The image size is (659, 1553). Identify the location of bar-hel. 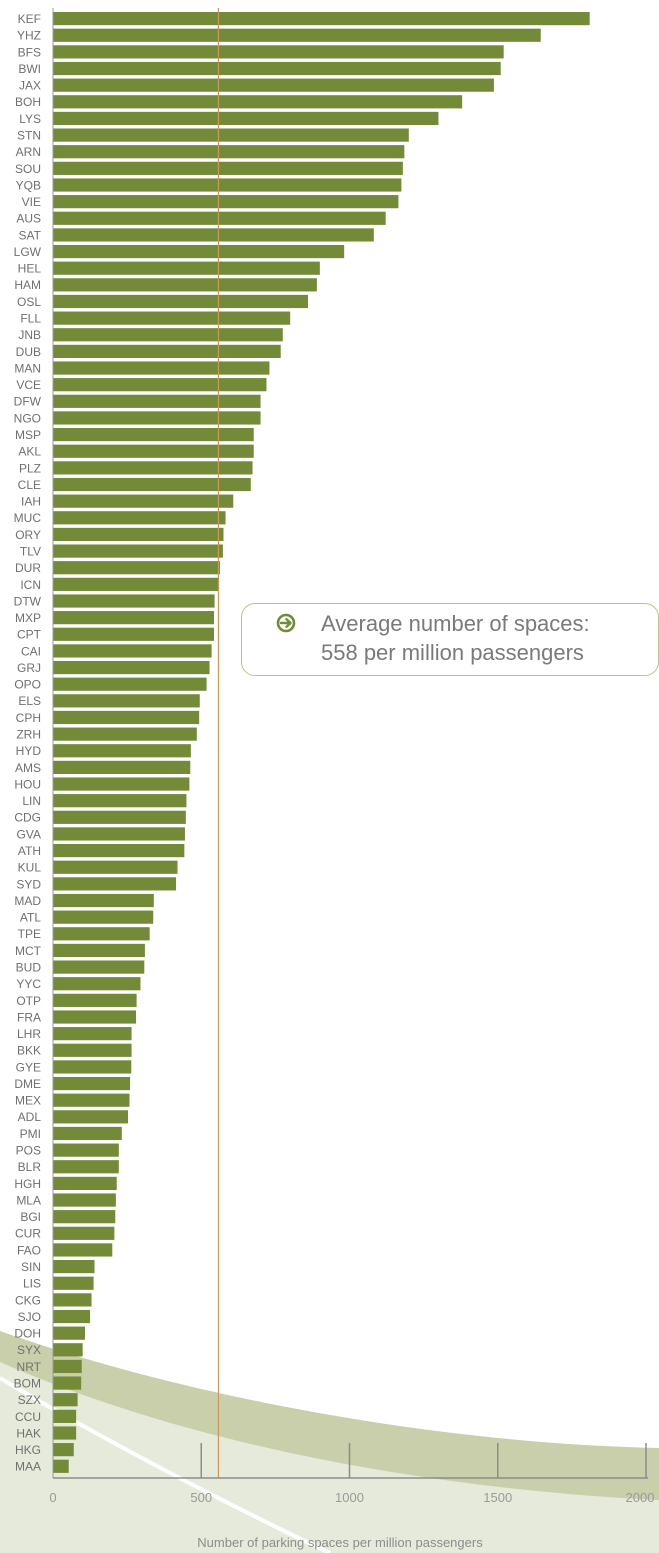
(186, 268).